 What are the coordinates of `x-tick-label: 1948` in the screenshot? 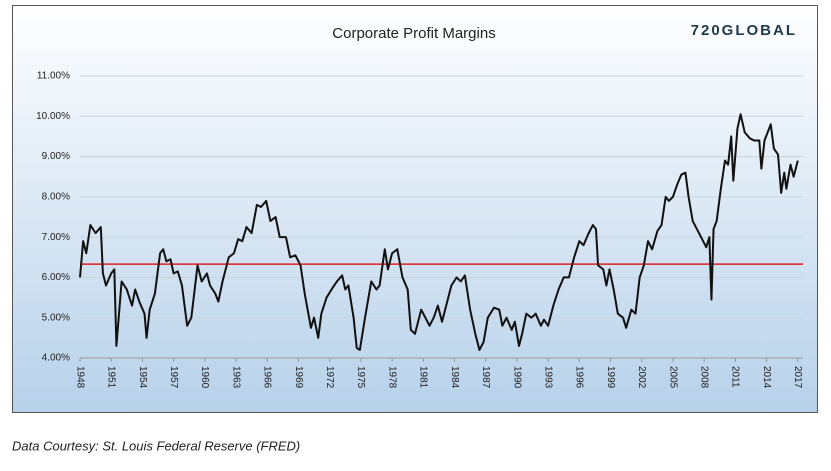 It's located at (79, 377).